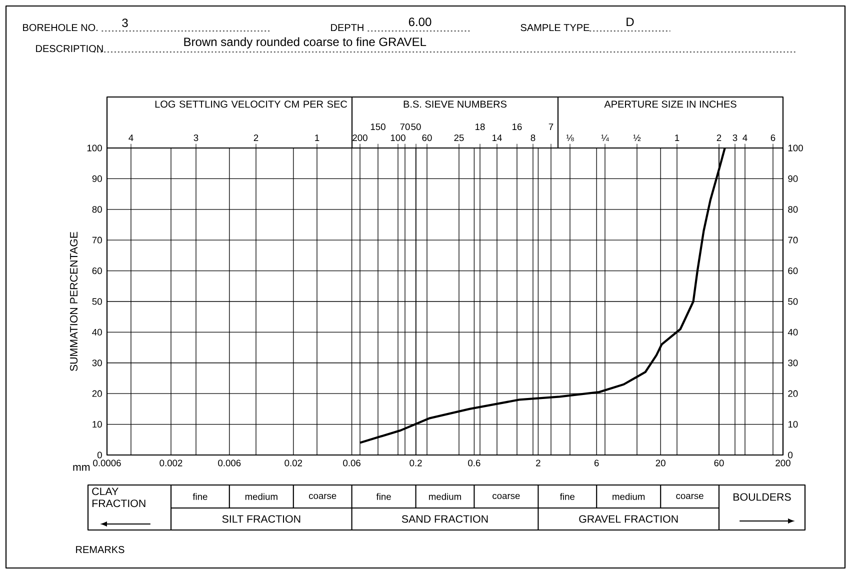  I want to click on x-tick-label: 0.006, so click(229, 463).